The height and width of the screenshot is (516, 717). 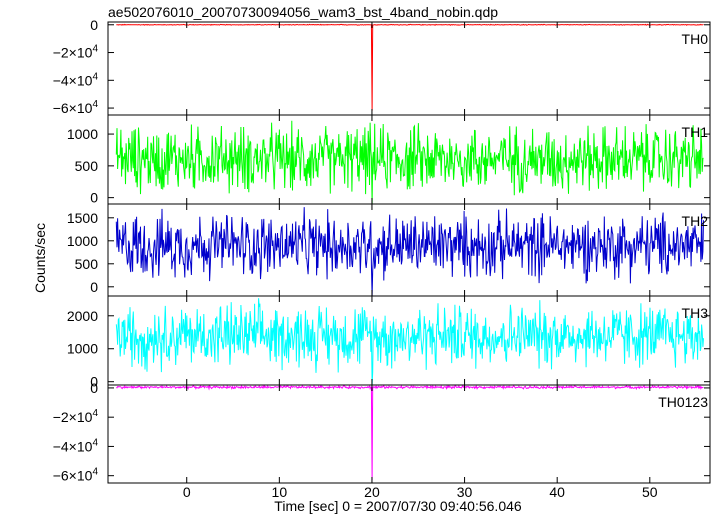 I want to click on x-tick-label: 50, so click(x=650, y=492).